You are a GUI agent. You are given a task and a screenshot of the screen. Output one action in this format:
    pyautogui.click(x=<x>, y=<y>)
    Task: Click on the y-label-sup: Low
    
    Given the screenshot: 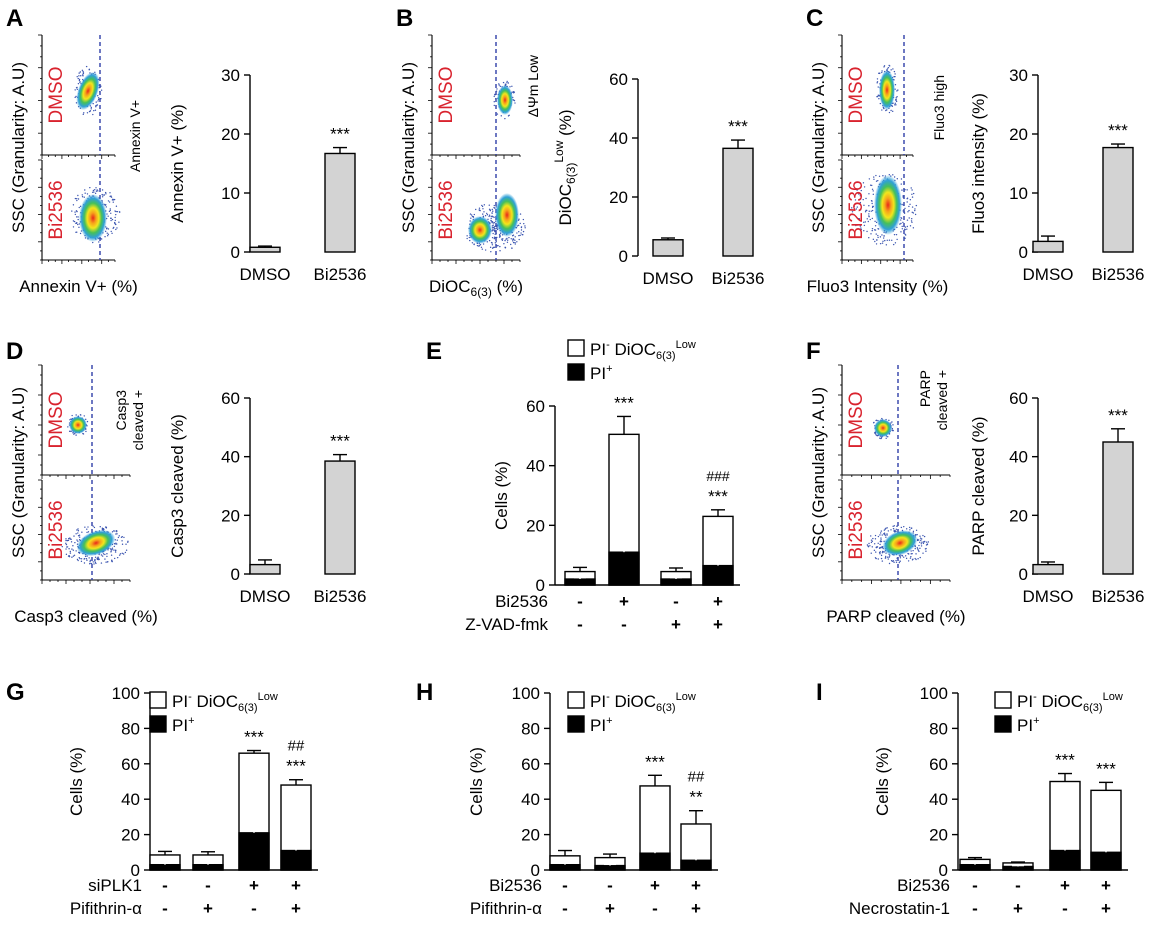 What is the action you would take?
    pyautogui.click(x=559, y=151)
    